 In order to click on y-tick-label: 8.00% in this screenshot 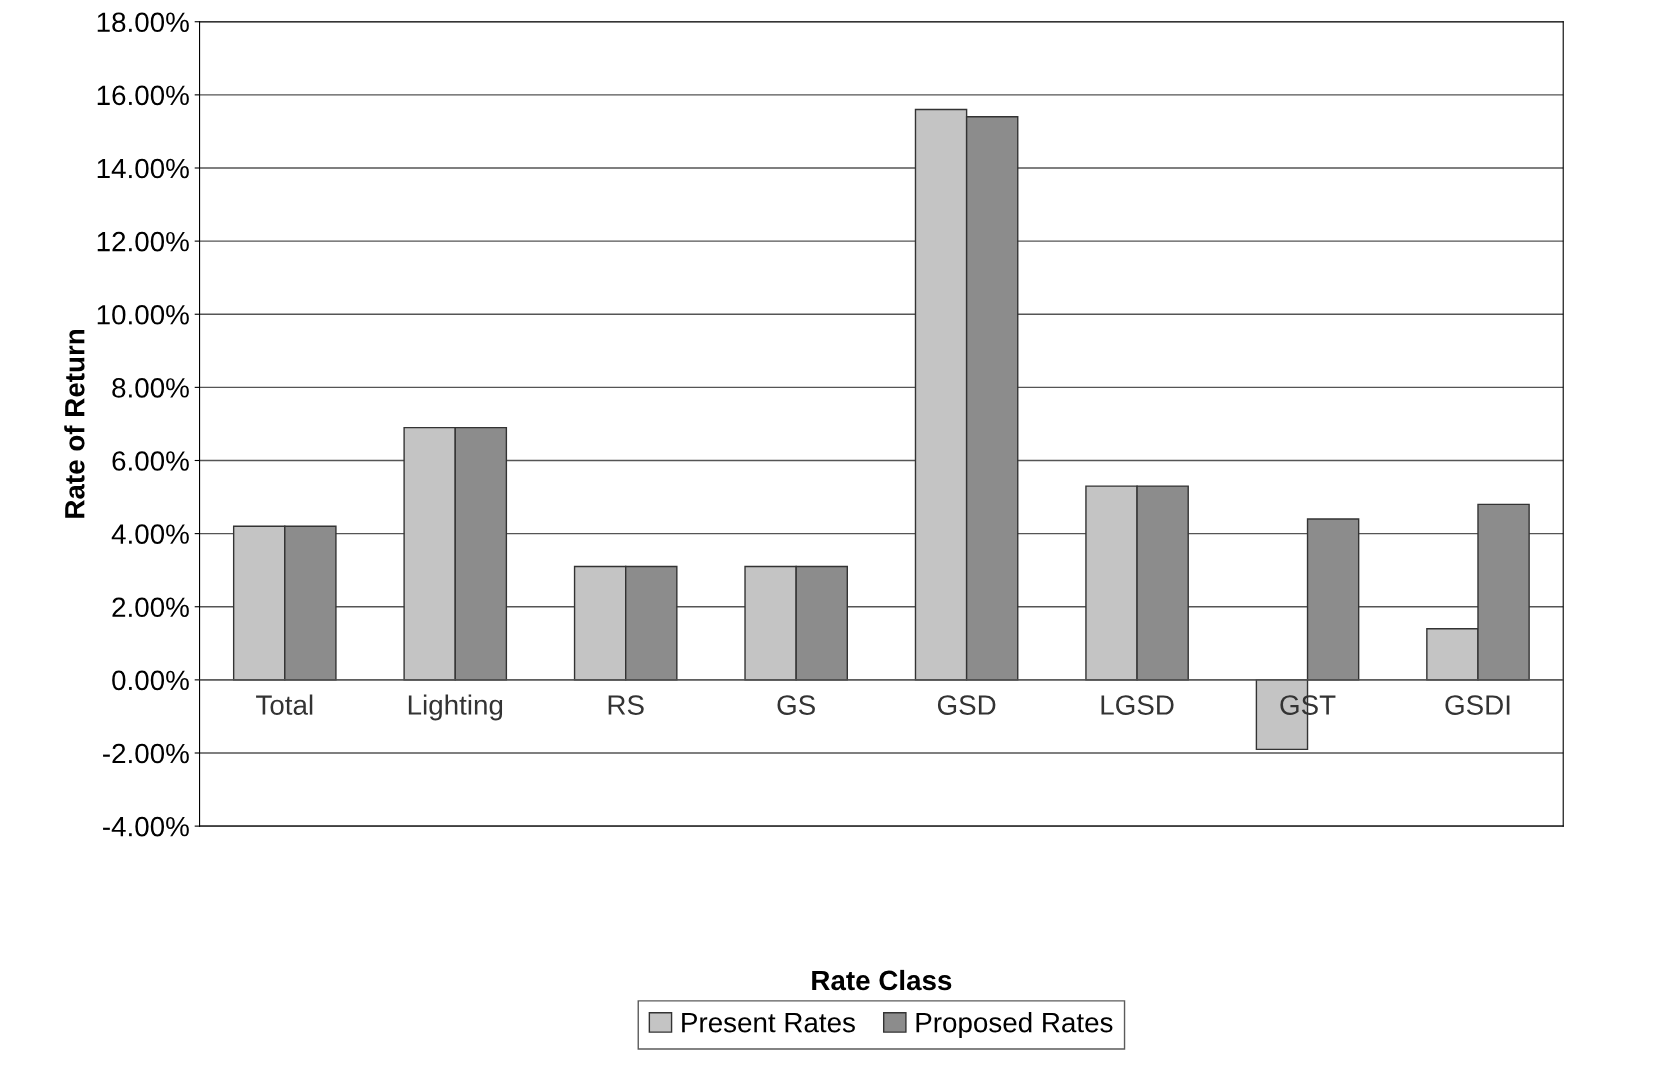, I will do `click(150, 388)`.